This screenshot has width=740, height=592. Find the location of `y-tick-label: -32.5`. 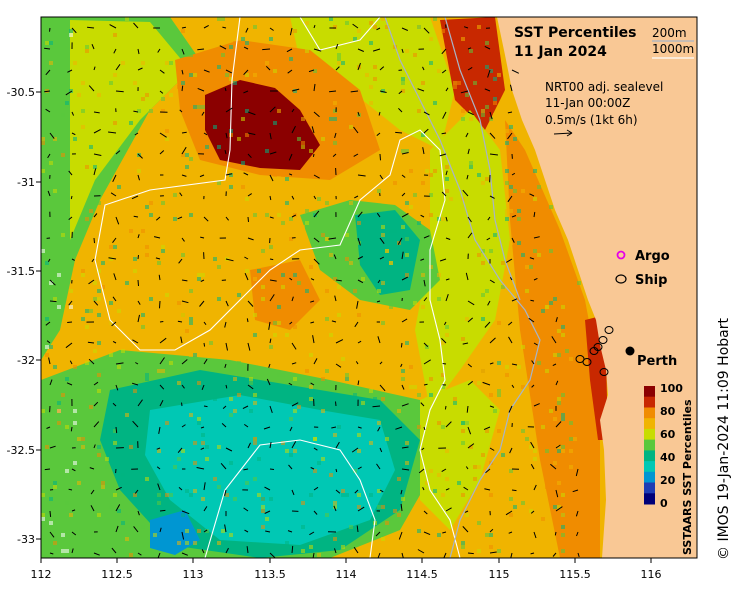

y-tick-label: -32.5 is located at coordinates (21, 450).